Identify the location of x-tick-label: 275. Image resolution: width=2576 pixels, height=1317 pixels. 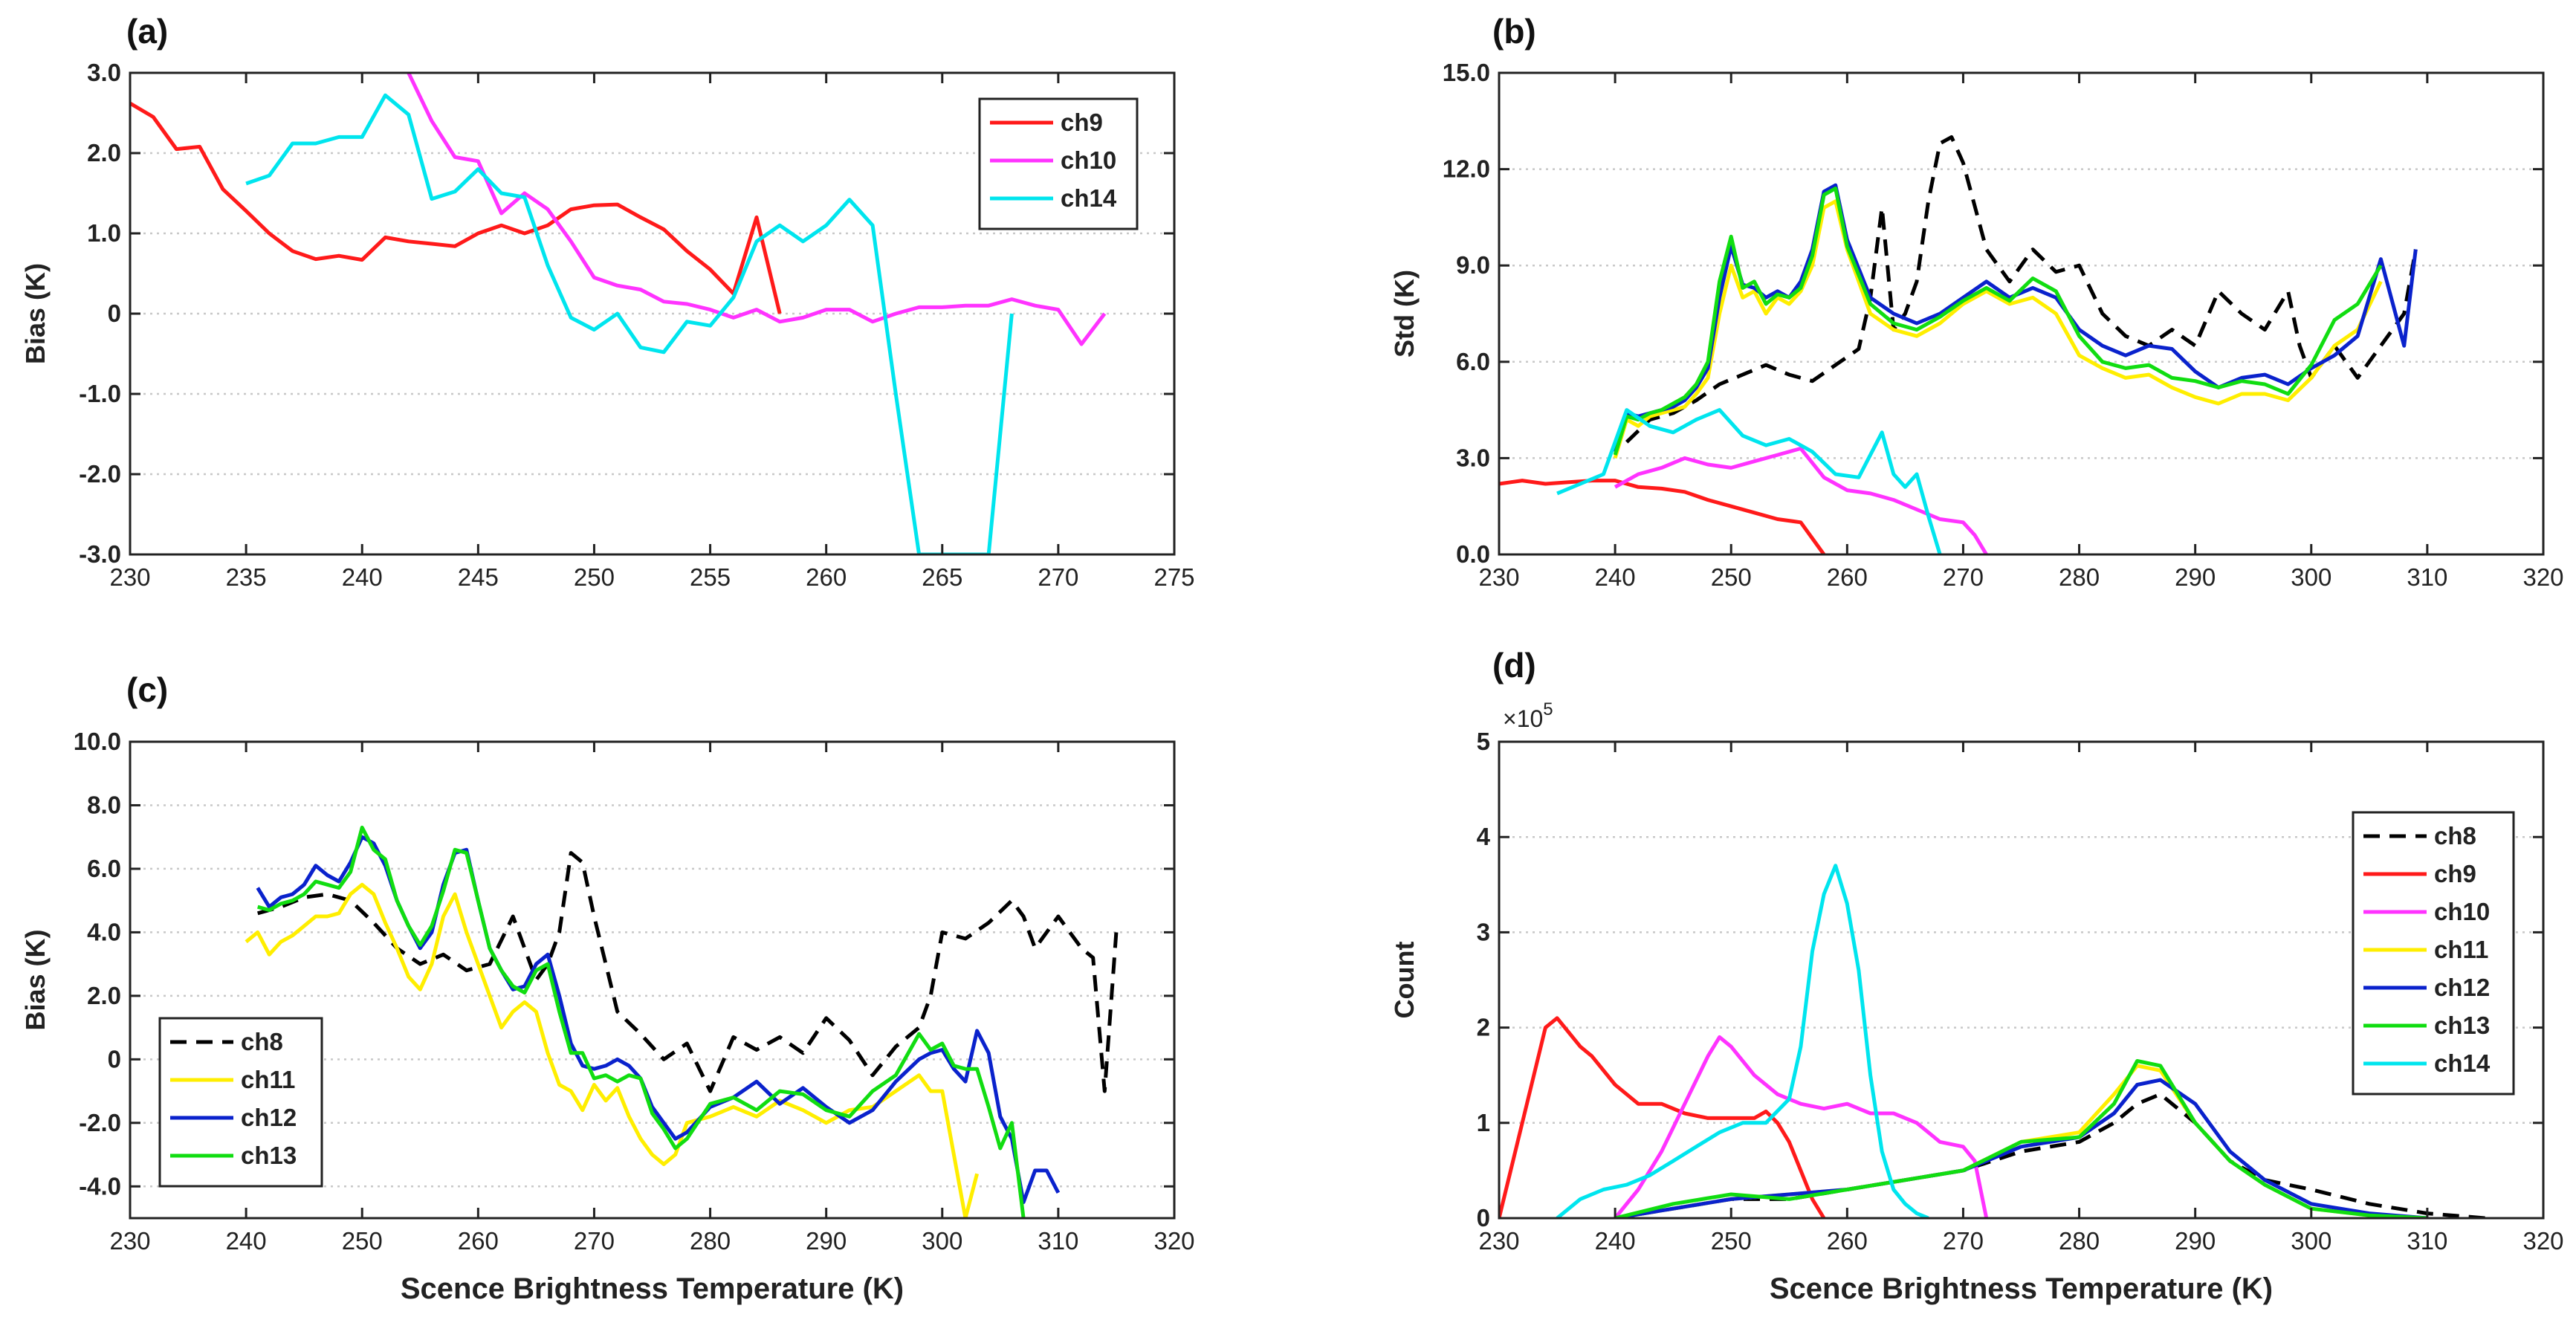
(1173, 577).